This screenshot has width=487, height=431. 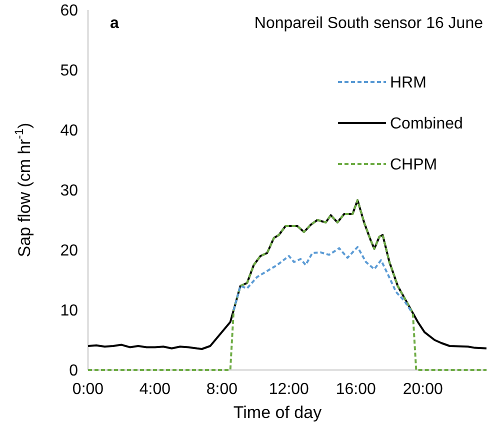 What do you see at coordinates (414, 165) in the screenshot?
I see `legend-label: CHPM` at bounding box center [414, 165].